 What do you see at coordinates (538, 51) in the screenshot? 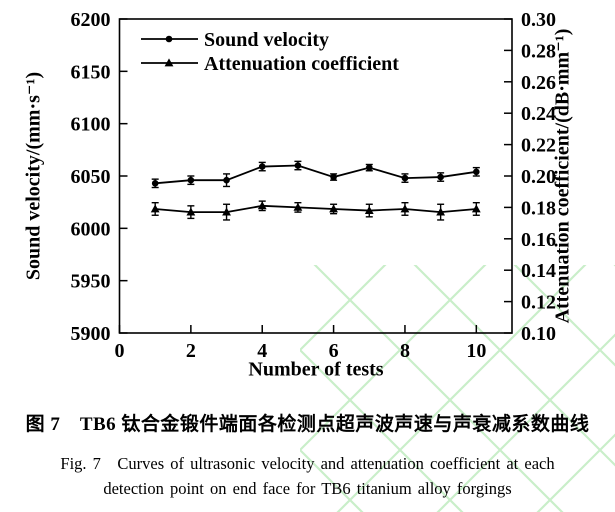
I see `y-right-tick-label: 0.28` at bounding box center [538, 51].